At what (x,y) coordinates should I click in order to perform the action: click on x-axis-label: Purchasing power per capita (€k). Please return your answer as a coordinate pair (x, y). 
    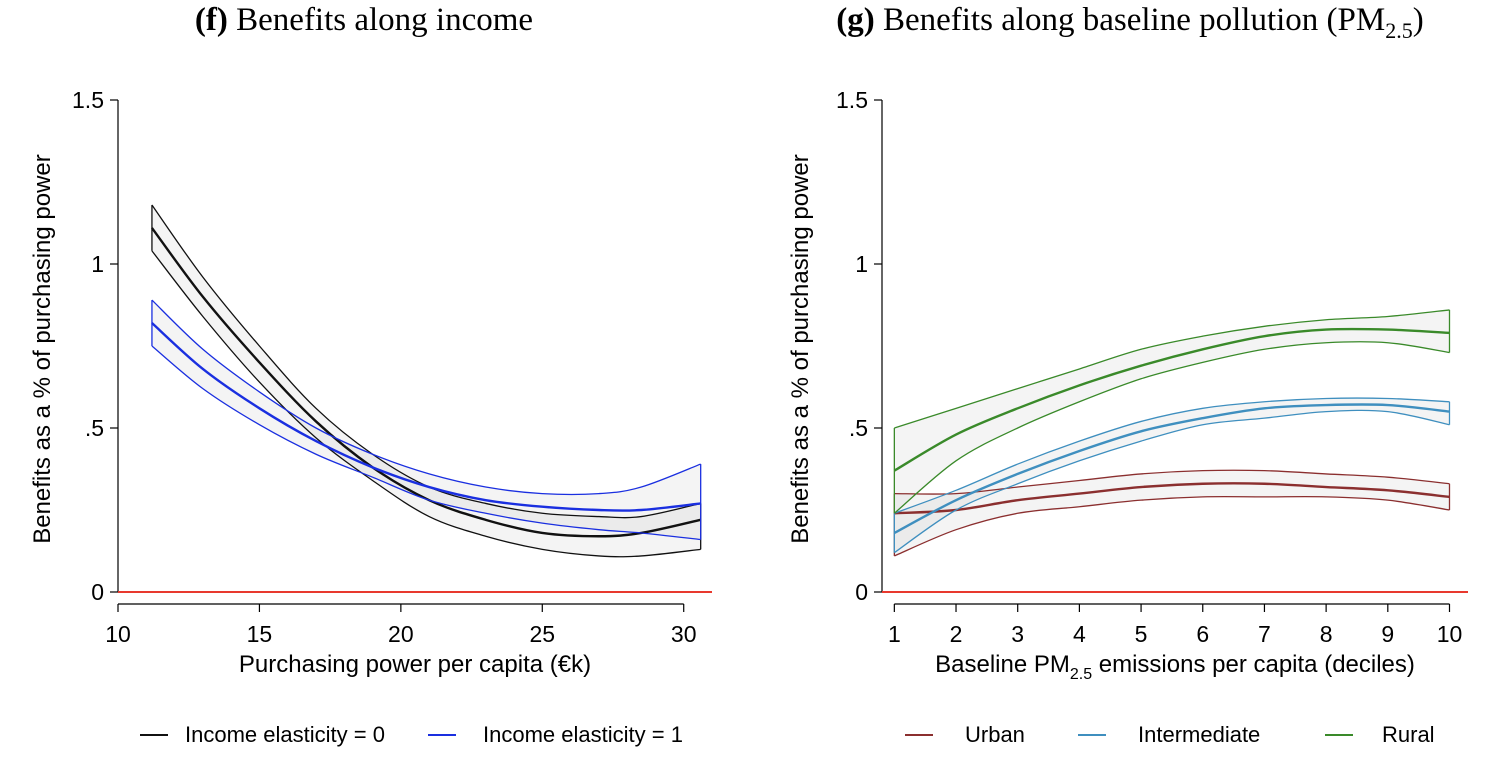
    Looking at the image, I should click on (415, 664).